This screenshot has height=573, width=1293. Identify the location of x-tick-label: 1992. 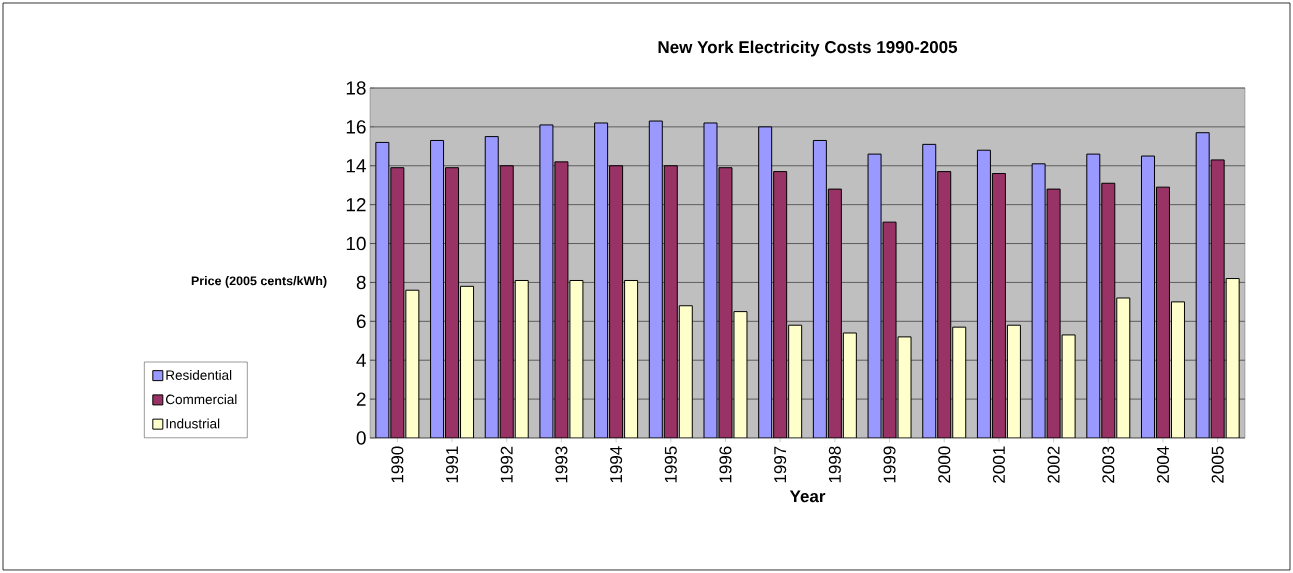
(506, 464).